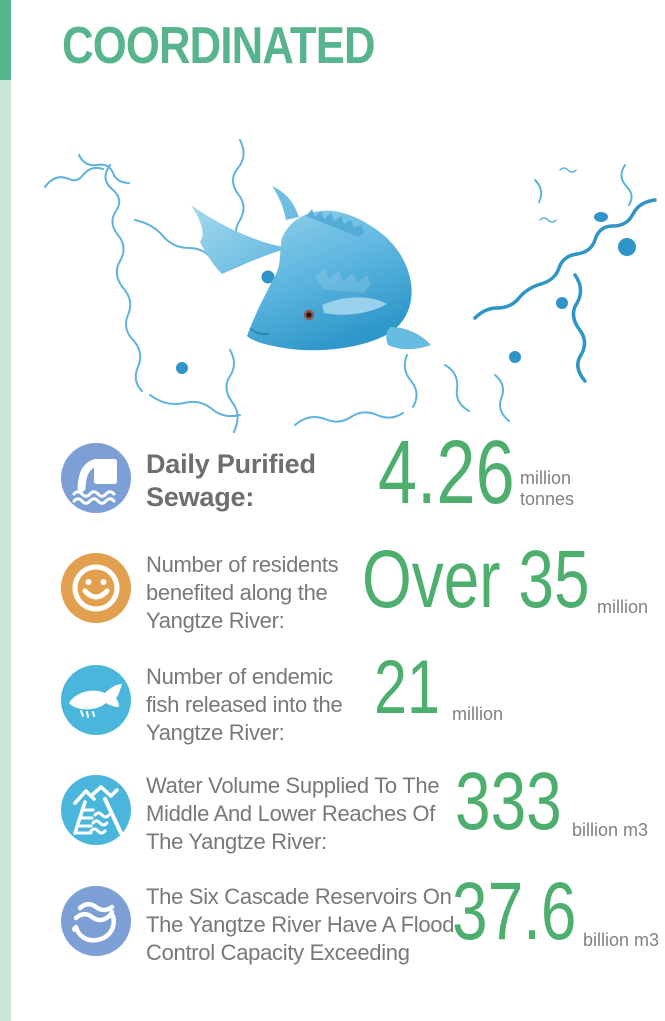  What do you see at coordinates (231, 481) in the screenshot?
I see `stat-label: Daily Purified Sewage:` at bounding box center [231, 481].